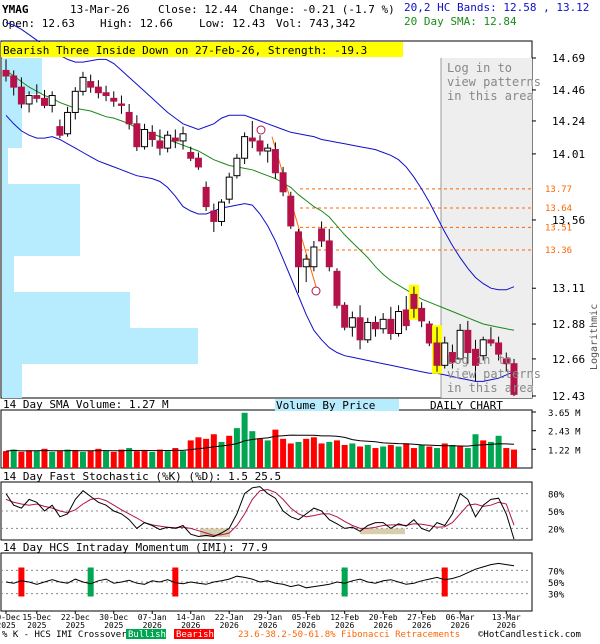 The image size is (600, 644). I want to click on stoch-d-line, so click(260, 512).